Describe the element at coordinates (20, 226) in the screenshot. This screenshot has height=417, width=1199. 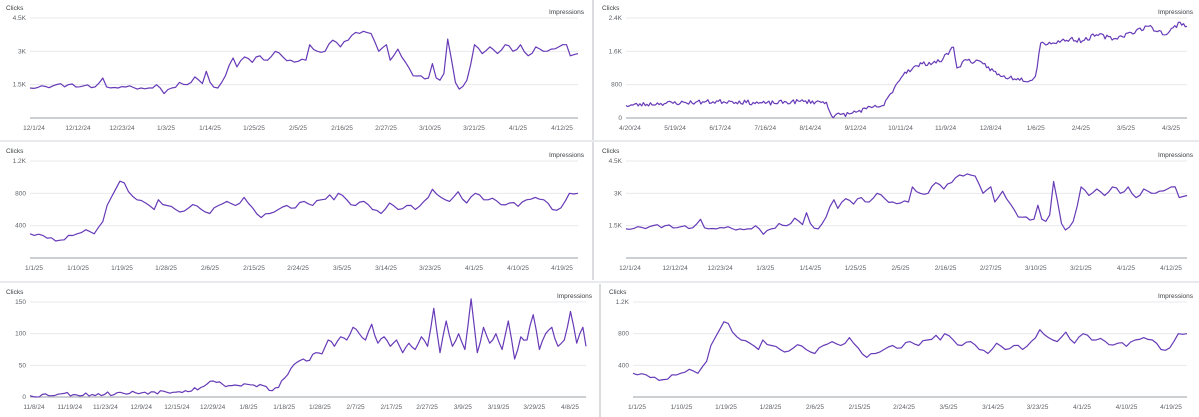
I see `y-tick-label: 400` at that location.